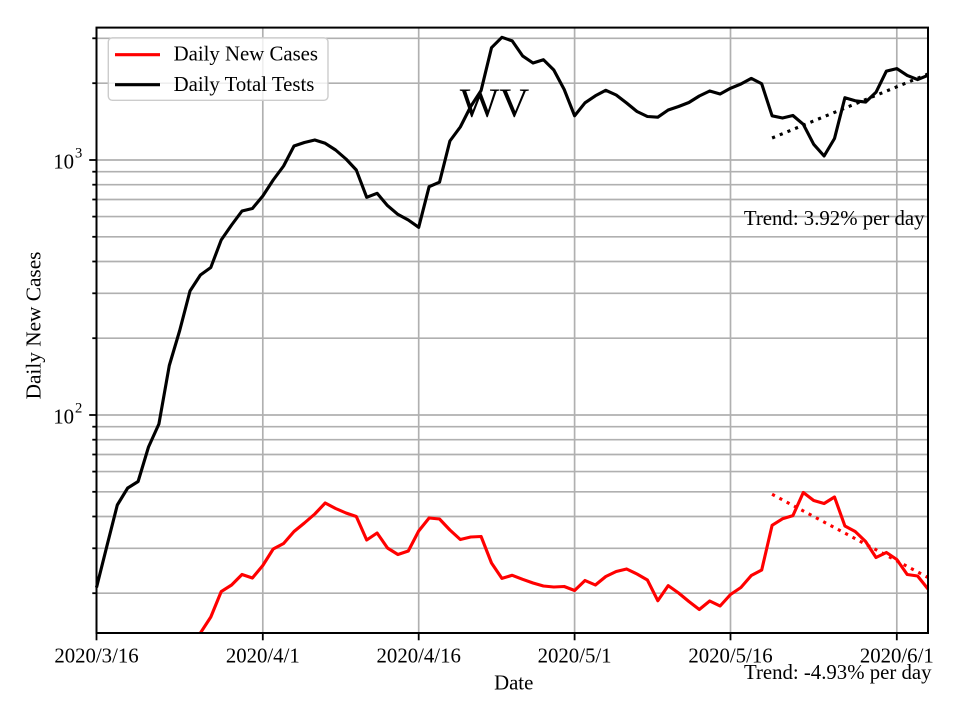 This screenshot has width=960, height=725. Describe the element at coordinates (897, 656) in the screenshot. I see `svg-text: 2020/6/1` at that location.